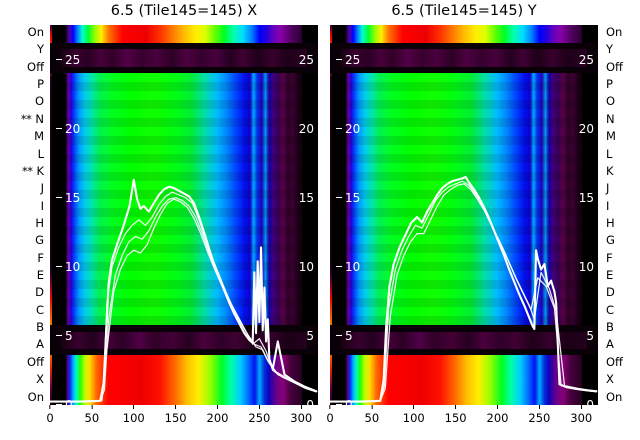 The height and width of the screenshot is (440, 640). Describe the element at coordinates (620, 215) in the screenshot. I see `category-axis-right: On Y Off P O N M L K J I H G F E D C B A Off X On` at that location.